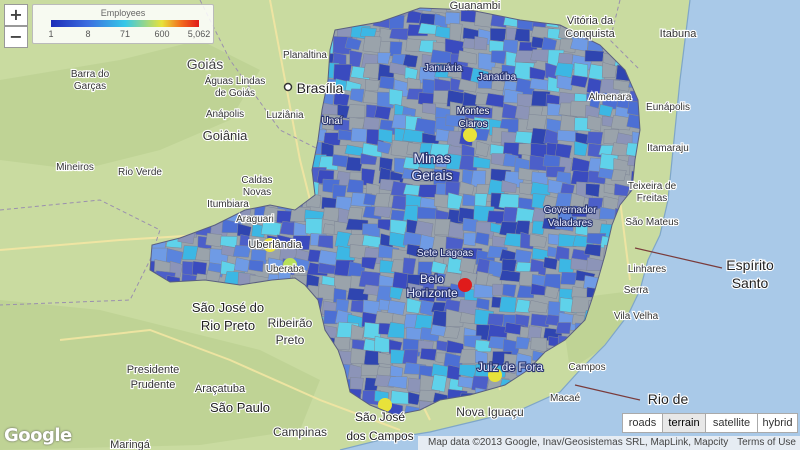 The height and width of the screenshot is (450, 800). What do you see at coordinates (16, 37) in the screenshot?
I see `zoom-out-button: −` at bounding box center [16, 37].